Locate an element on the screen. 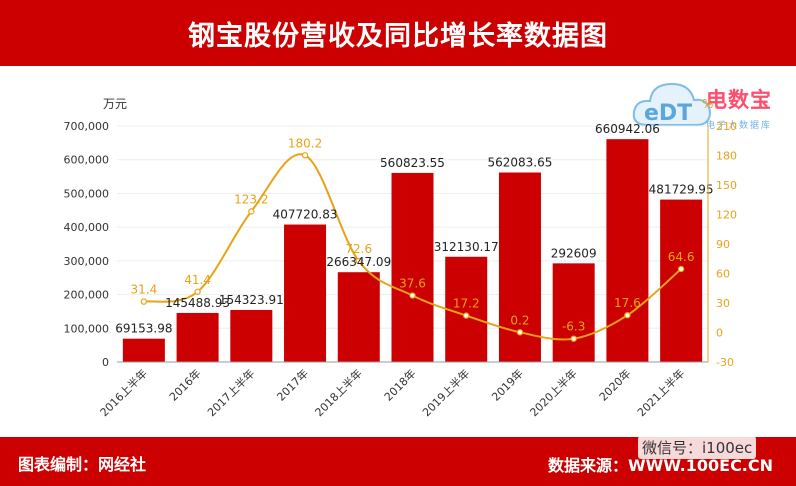 The image size is (796, 486). footer-credit: 图表编制：网经社 is located at coordinates (82, 464).